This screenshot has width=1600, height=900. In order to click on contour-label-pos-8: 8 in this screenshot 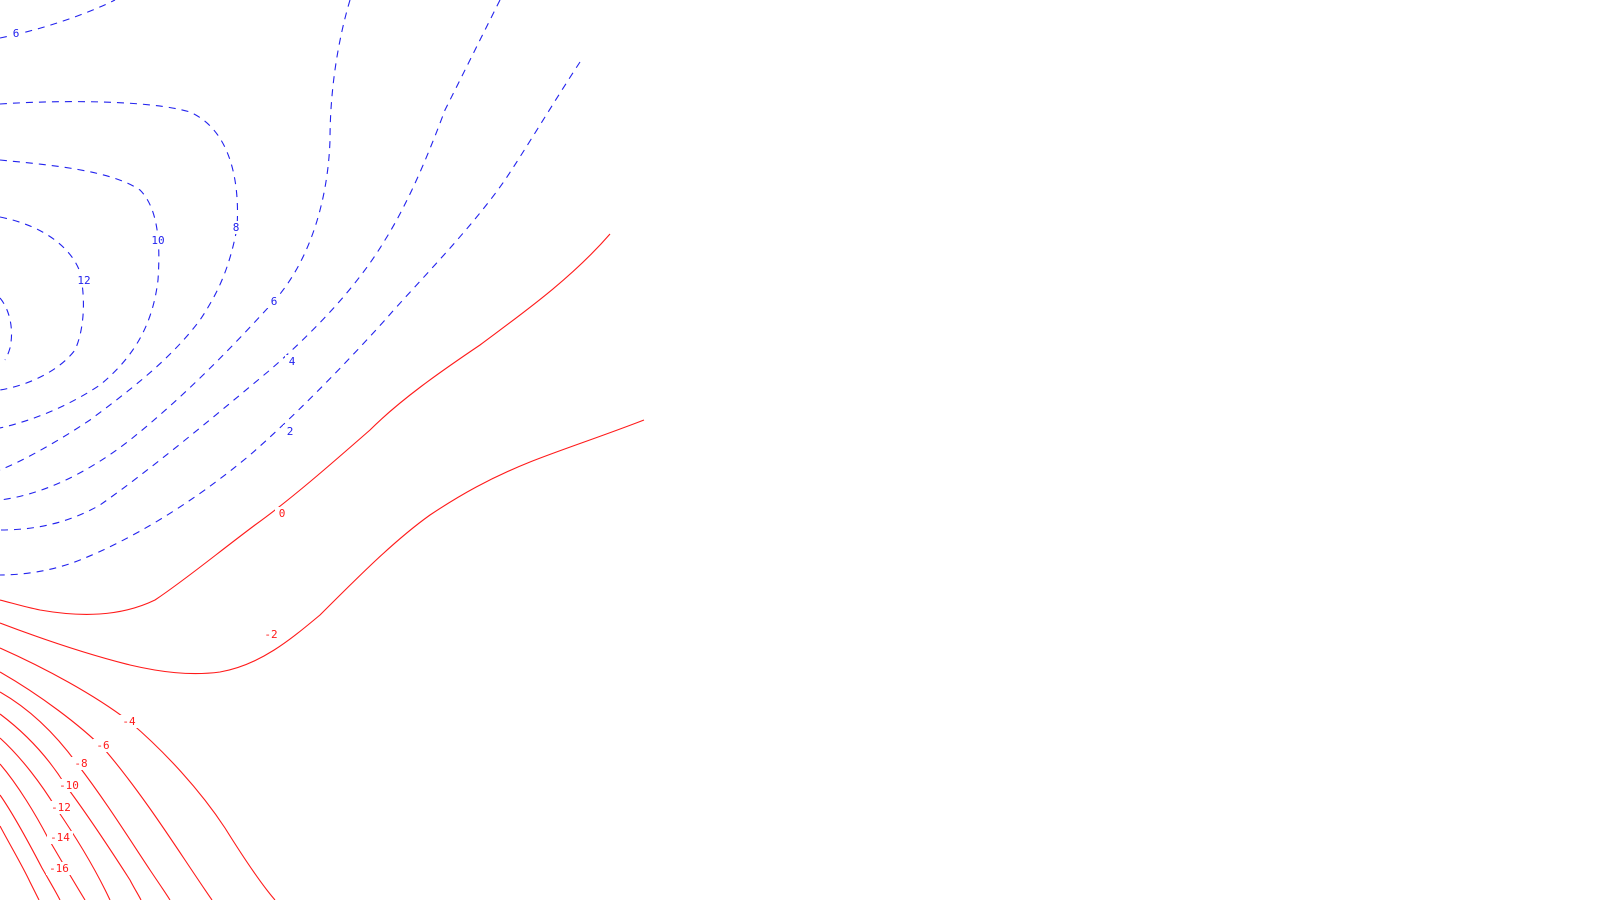, I will do `click(236, 227)`.